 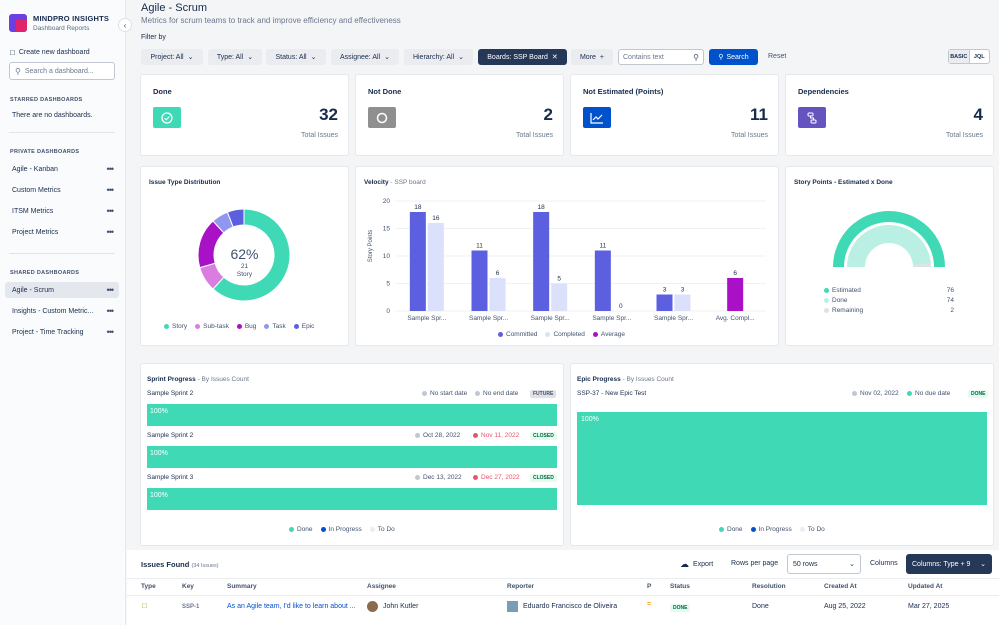 I want to click on velocity-bar-average, so click(x=735, y=294).